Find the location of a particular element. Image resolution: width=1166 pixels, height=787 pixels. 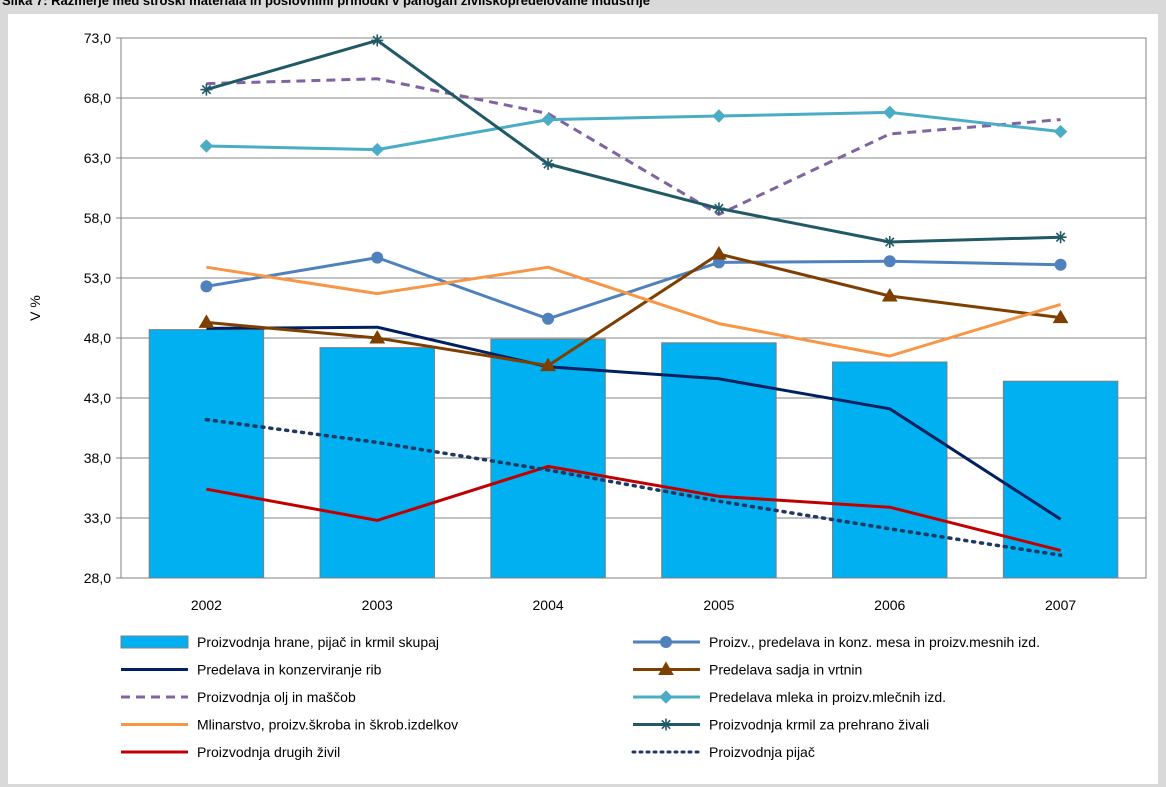

x-tick-label: 2007 is located at coordinates (1060, 605).